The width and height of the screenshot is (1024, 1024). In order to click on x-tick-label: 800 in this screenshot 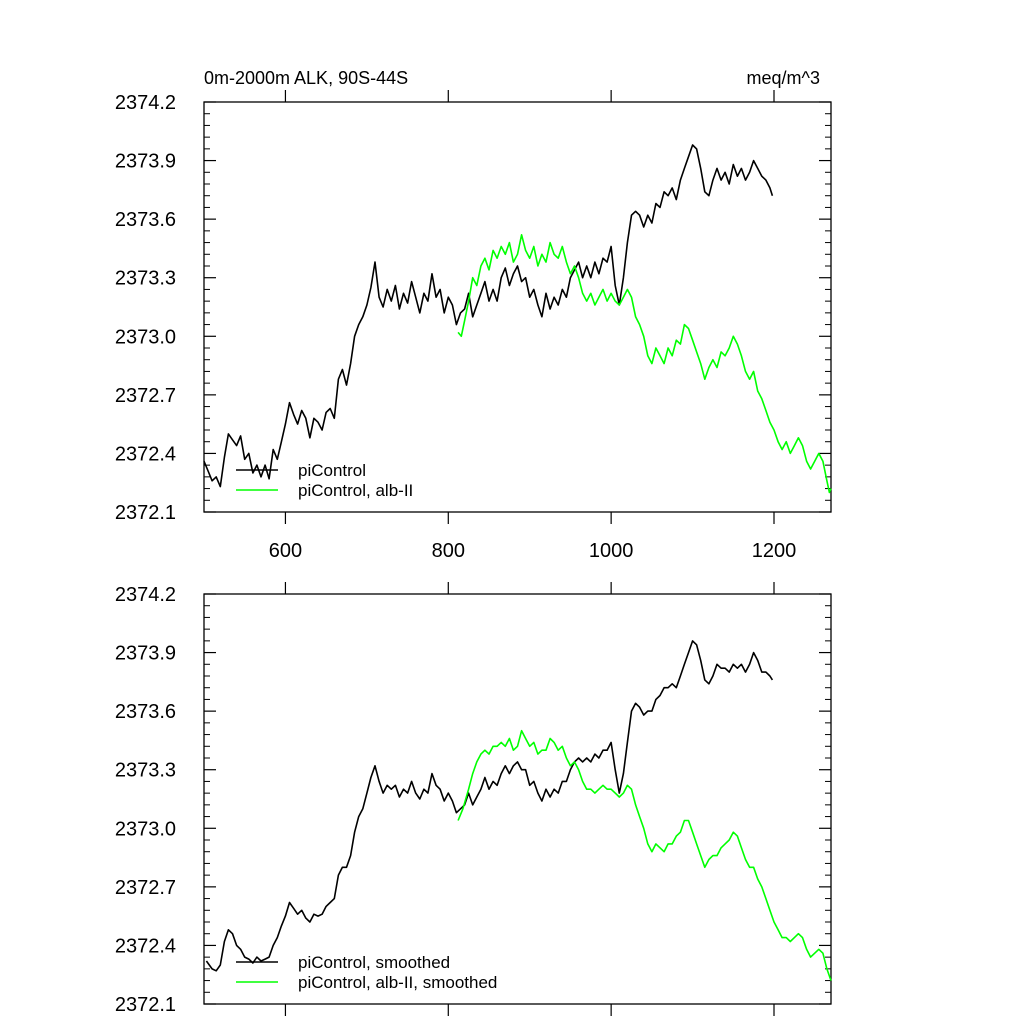, I will do `click(448, 551)`.